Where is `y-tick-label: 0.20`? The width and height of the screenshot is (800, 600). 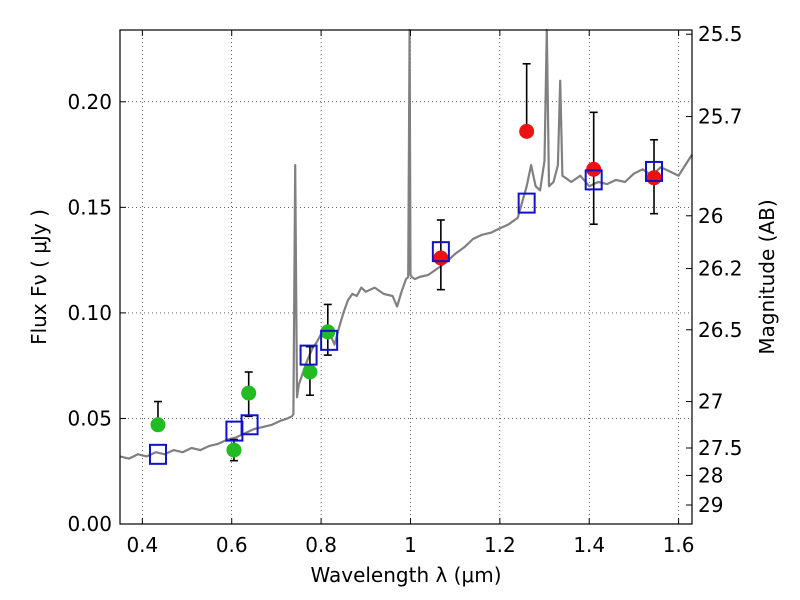
y-tick-label: 0.20 is located at coordinates (89, 102).